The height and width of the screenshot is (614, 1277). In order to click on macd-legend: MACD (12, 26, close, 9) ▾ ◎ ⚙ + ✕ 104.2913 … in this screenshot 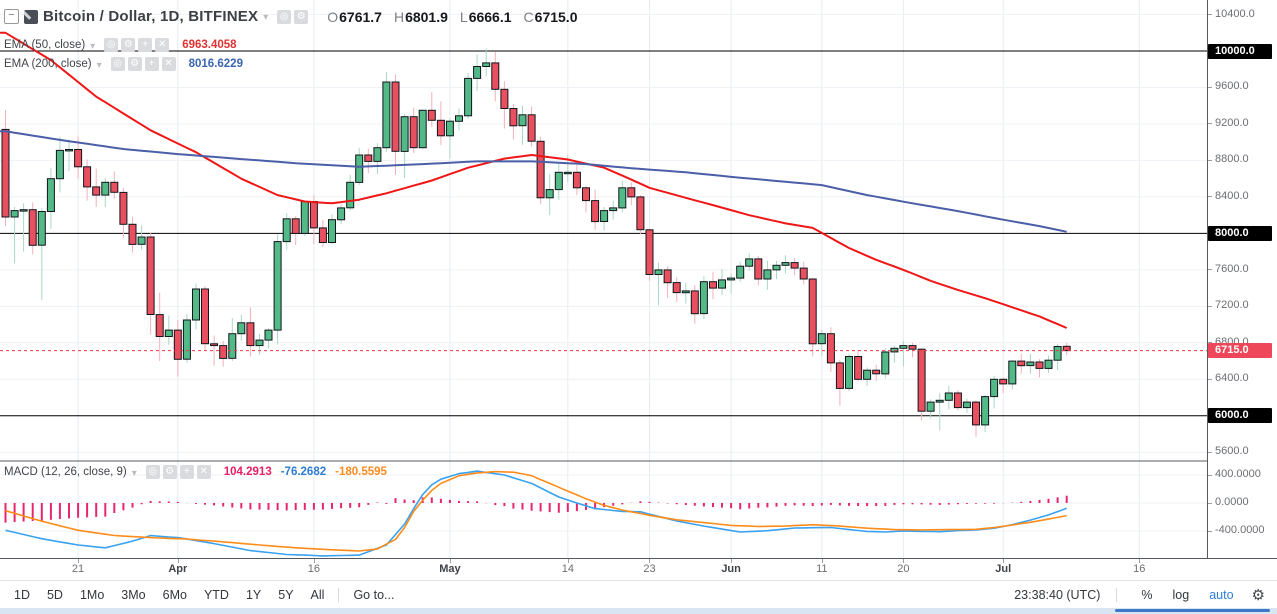, I will do `click(195, 472)`.